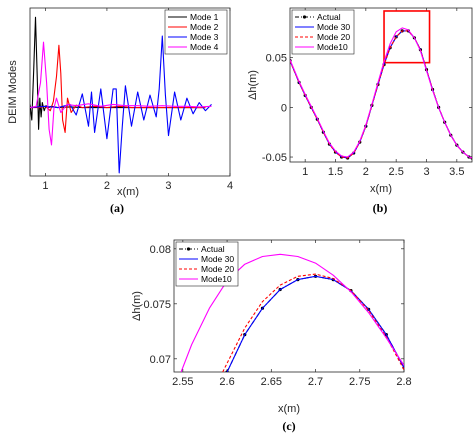 Image resolution: width=474 pixels, height=440 pixels. I want to click on legend-entry: Mode 1, so click(204, 17).